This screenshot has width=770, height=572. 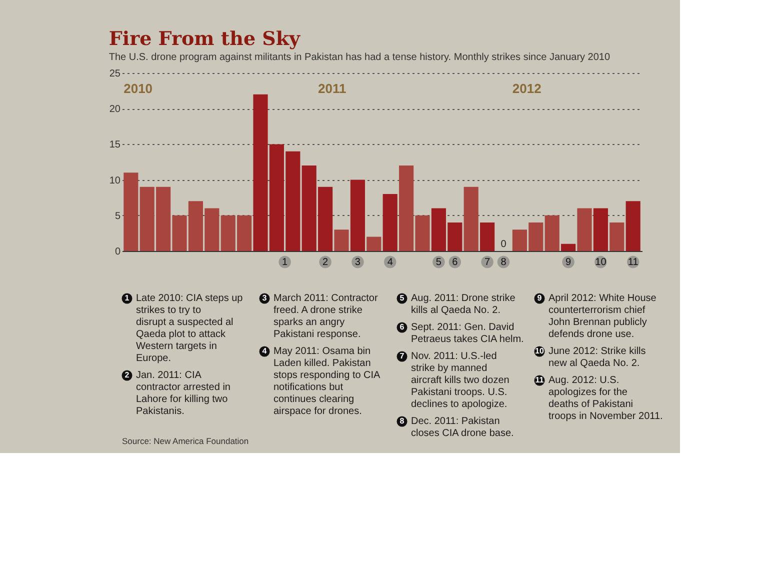 I want to click on text: June 2012: Strike kills new al Qaeda No. 2., so click(x=597, y=357).